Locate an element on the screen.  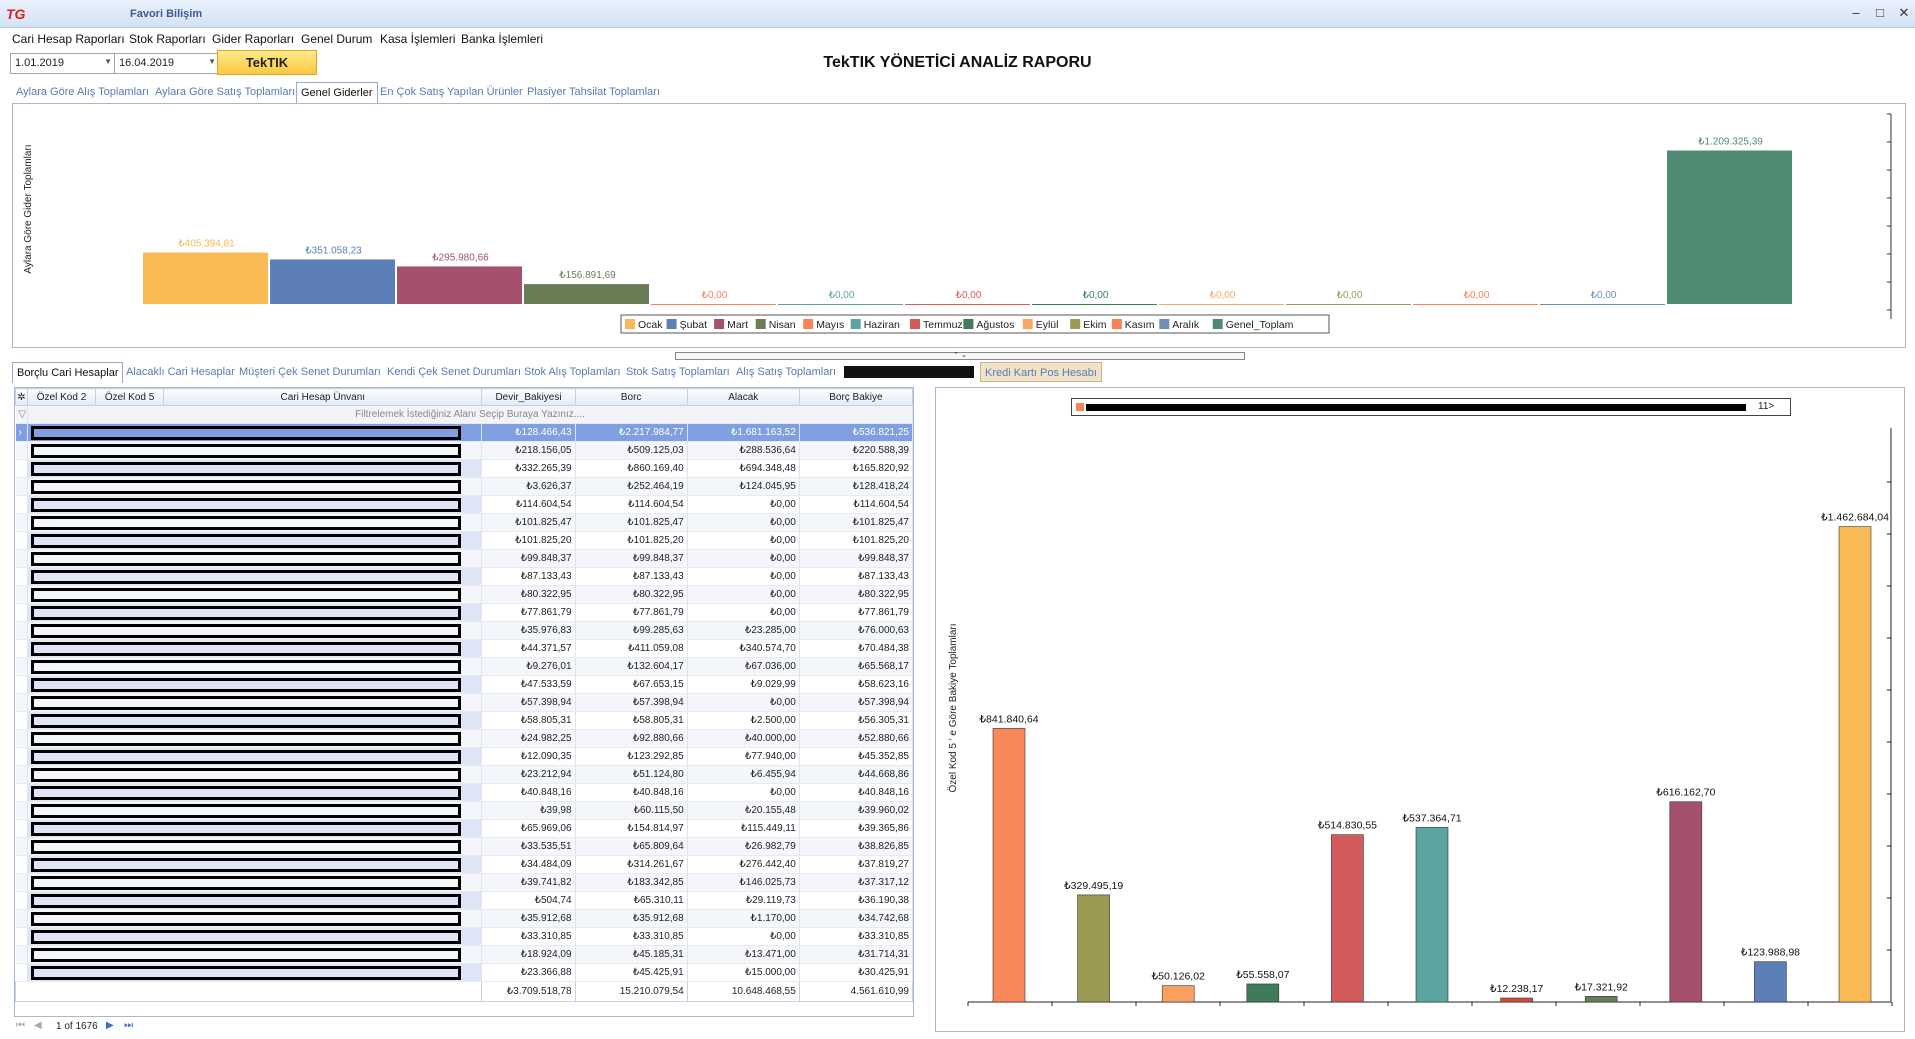
table-row: ₺87.133,43 ₺87.133,43 ₺0,00 ₺87.133,43 is located at coordinates (464, 576).